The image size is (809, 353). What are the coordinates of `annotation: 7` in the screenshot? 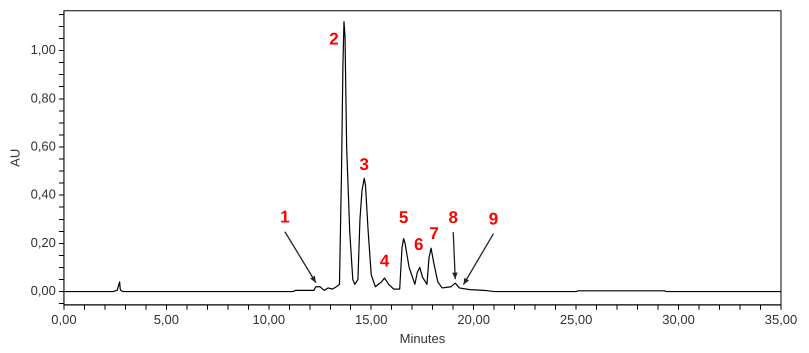 It's located at (434, 233).